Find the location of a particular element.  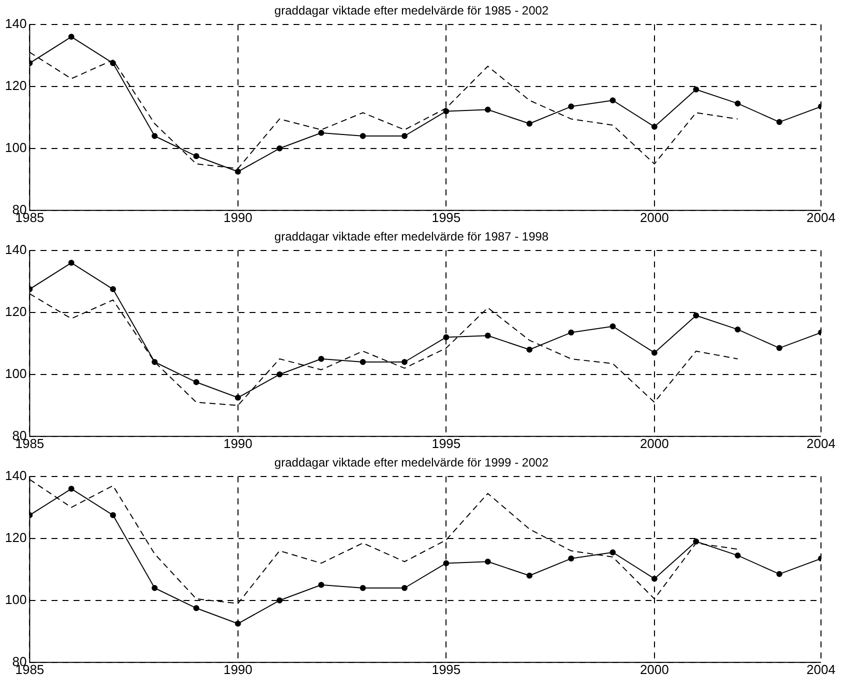

chart-title: graddagar viktade efter medelvärde för 1987 - 1998 is located at coordinates (411, 237).